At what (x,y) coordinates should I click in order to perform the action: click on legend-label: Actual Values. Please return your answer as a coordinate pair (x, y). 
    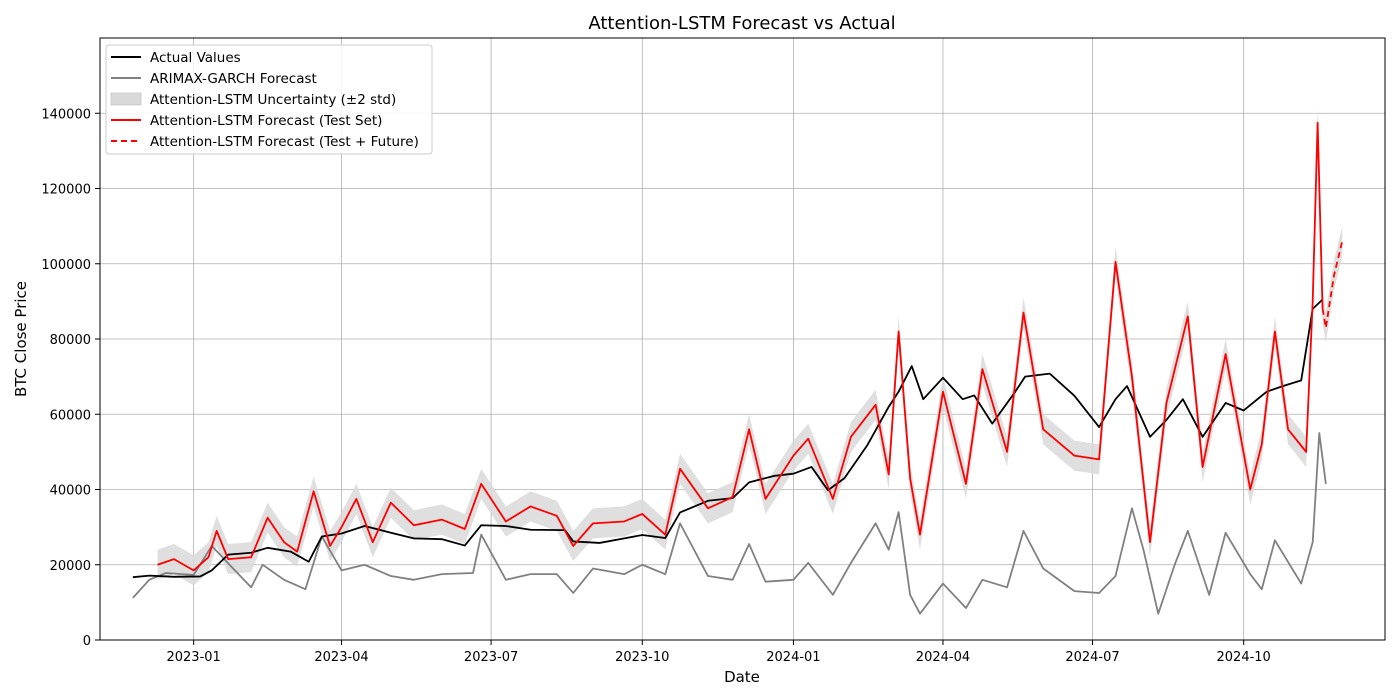
    Looking at the image, I should click on (195, 58).